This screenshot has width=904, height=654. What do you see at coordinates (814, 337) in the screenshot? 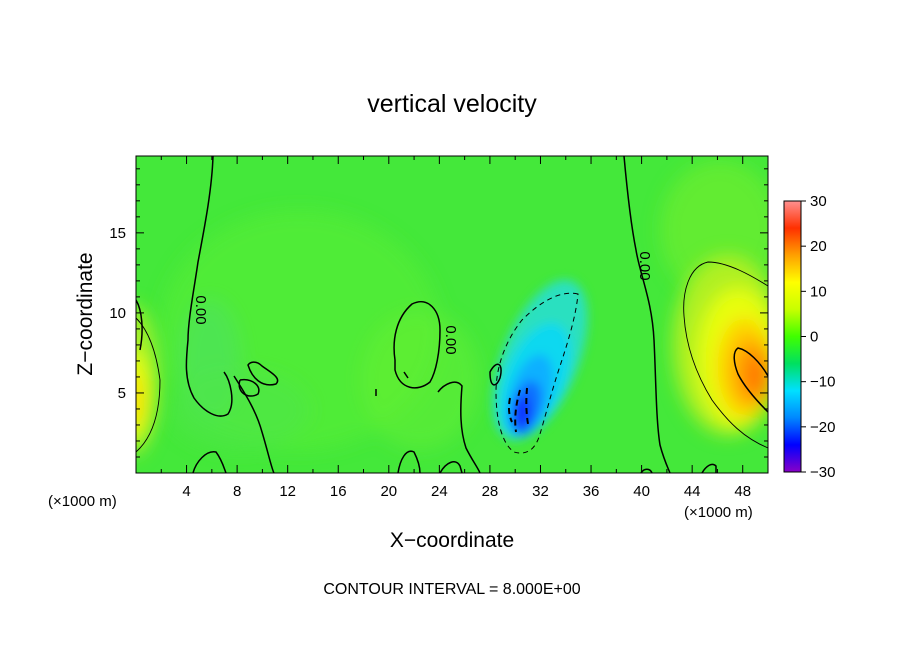
I see `colorbar-tick-label: 0` at bounding box center [814, 337].